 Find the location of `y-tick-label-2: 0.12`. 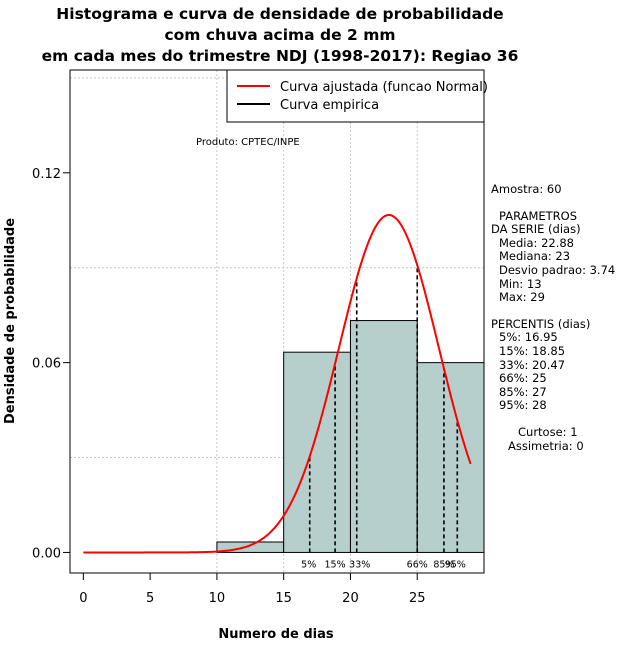

y-tick-label-2: 0.12 is located at coordinates (46, 174).